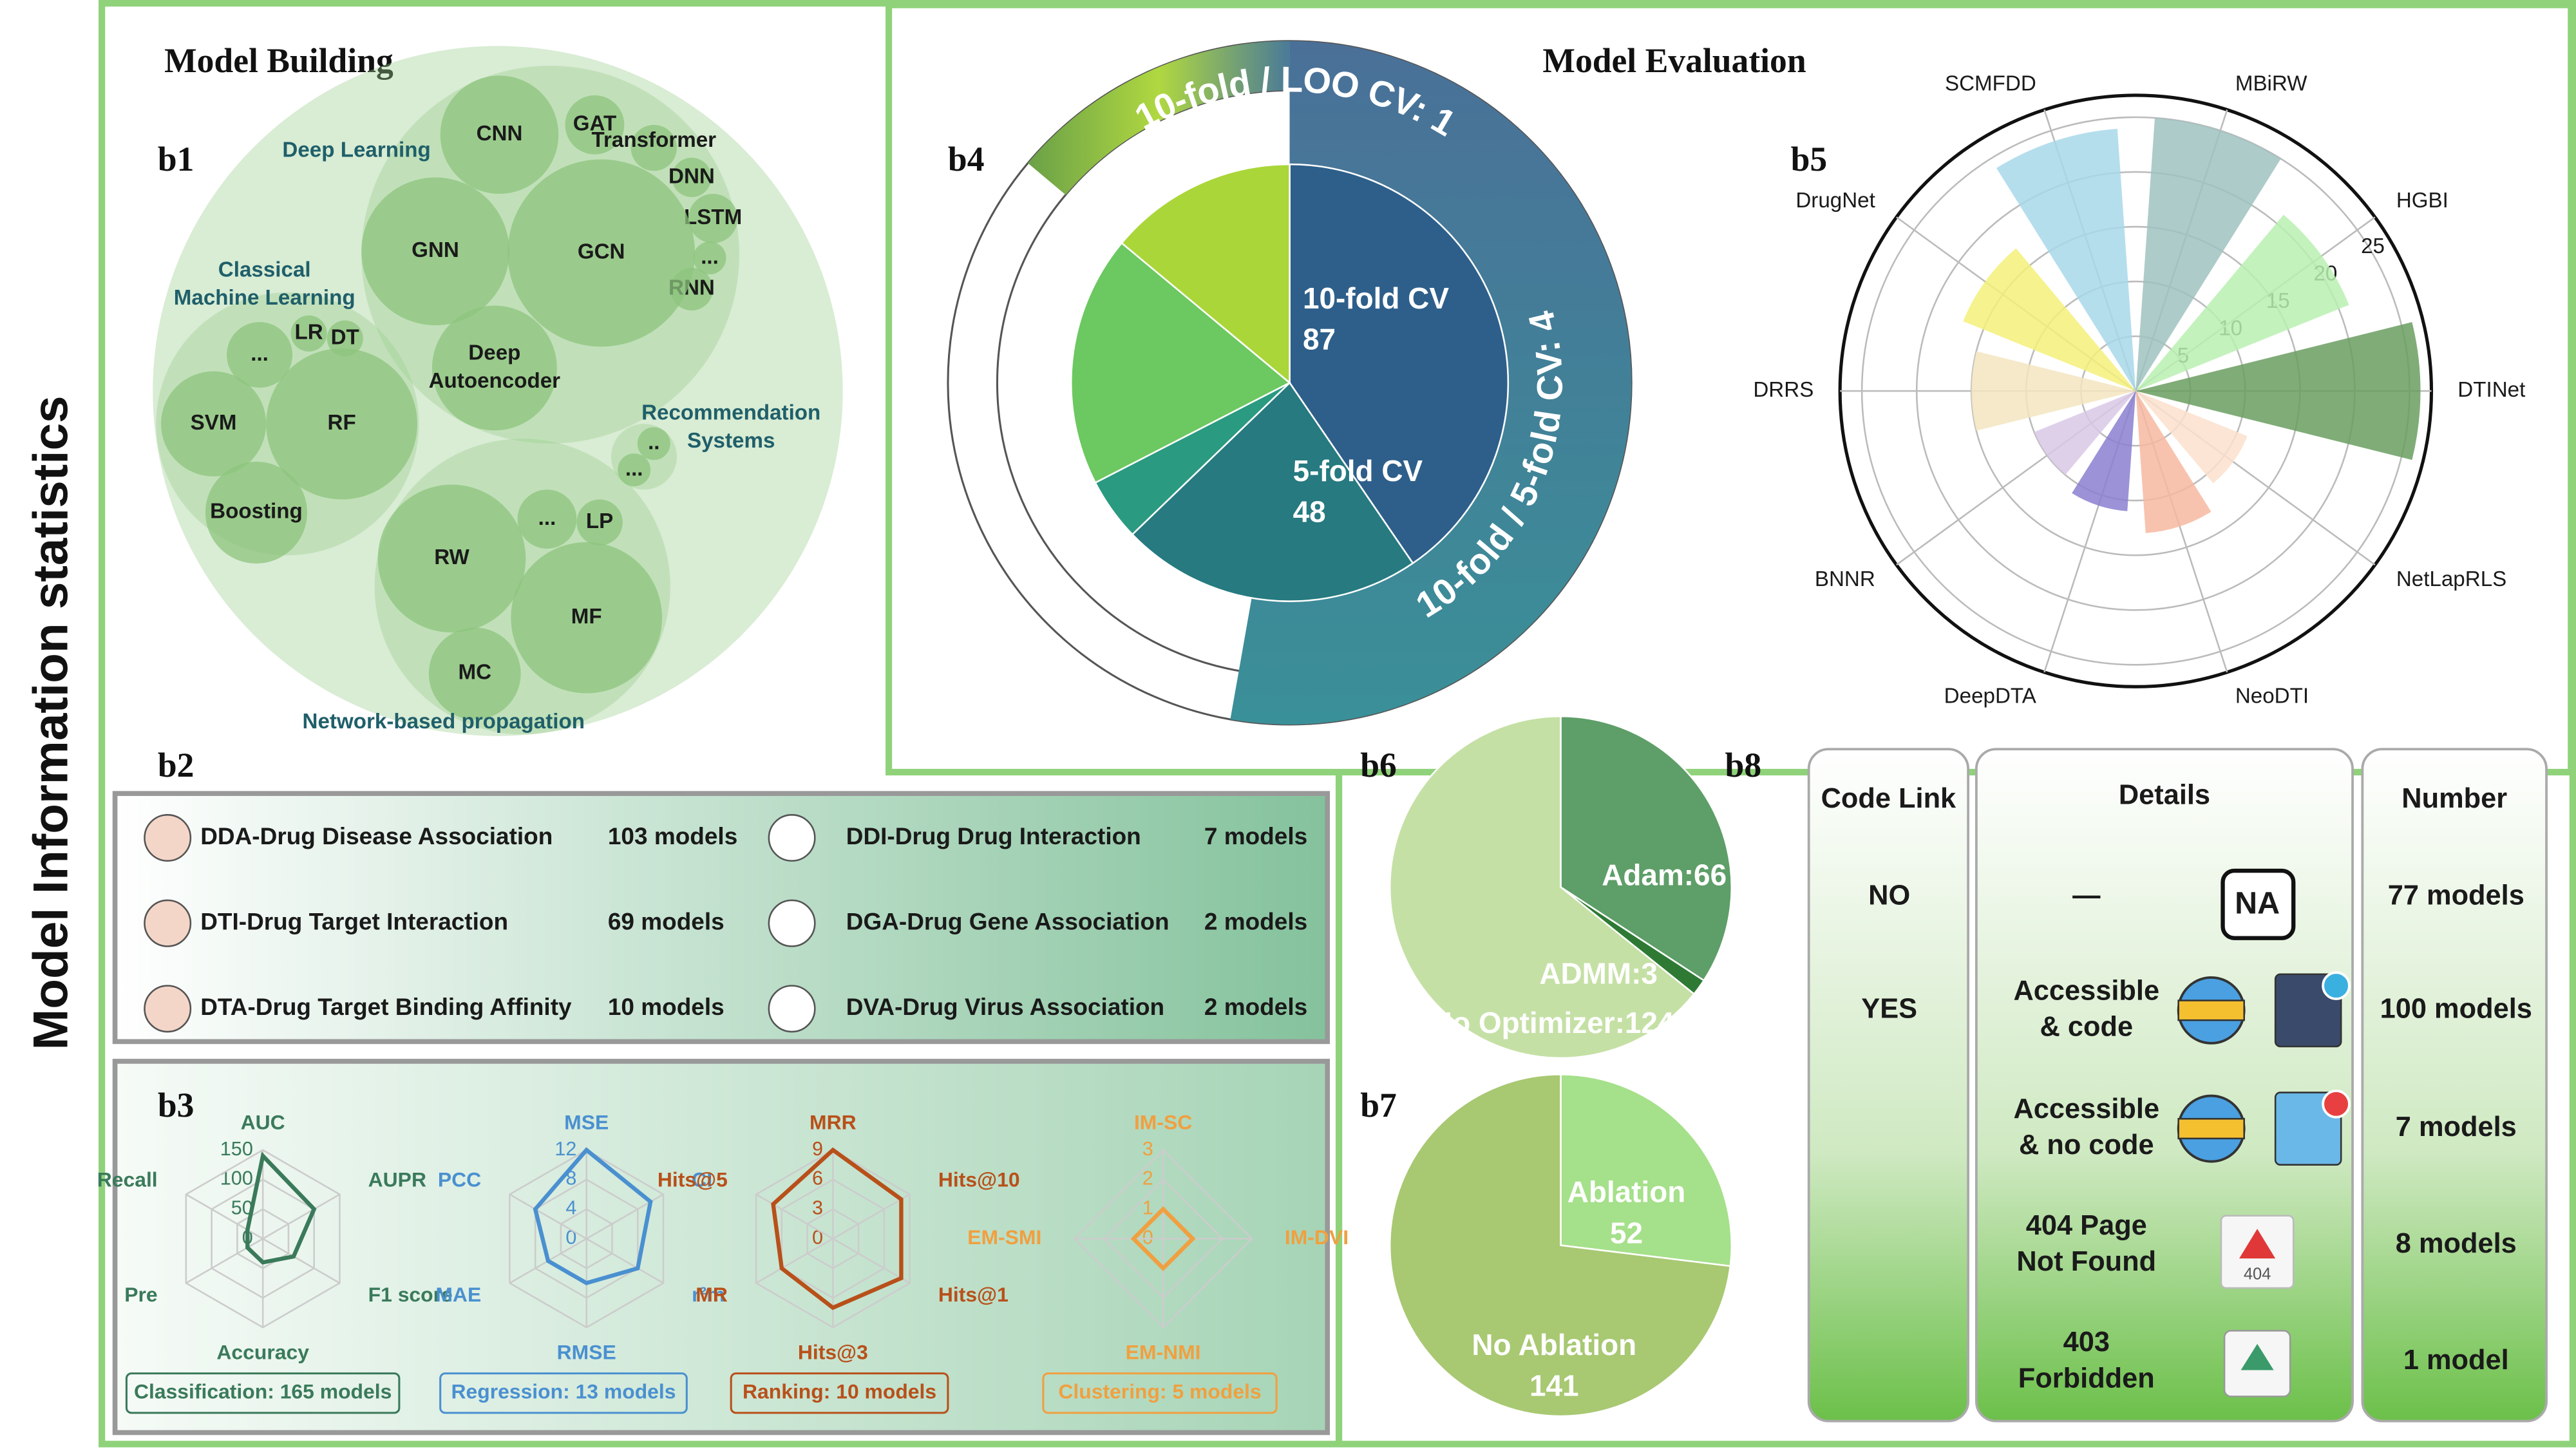 The height and width of the screenshot is (1449, 2576). What do you see at coordinates (2087, 1027) in the screenshot?
I see `detail-text: & code` at bounding box center [2087, 1027].